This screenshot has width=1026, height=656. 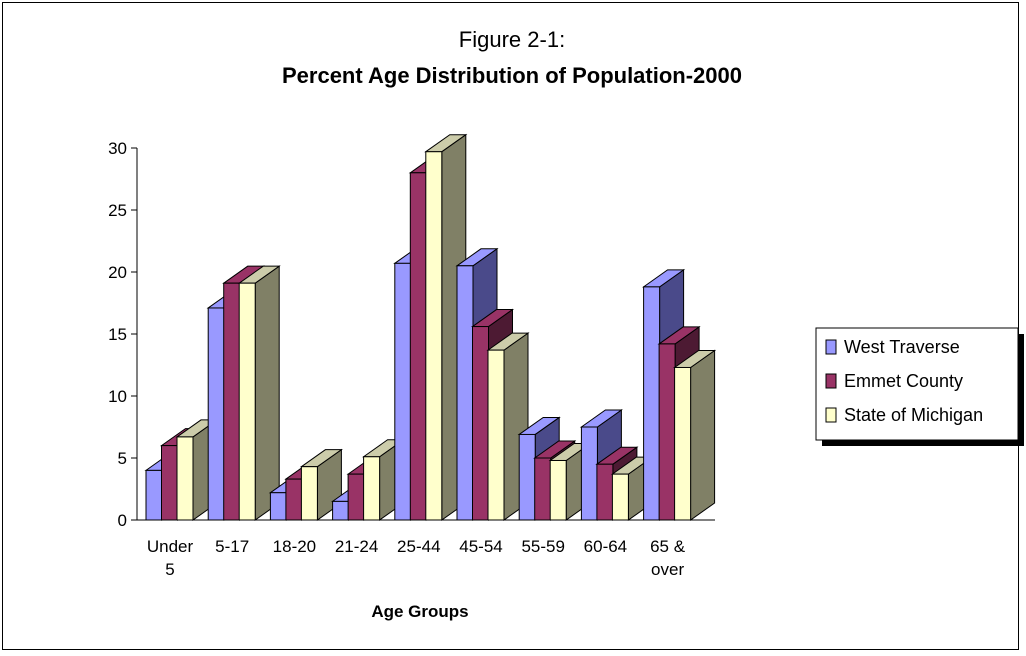 I want to click on y-tick-label: 5, so click(x=122, y=458).